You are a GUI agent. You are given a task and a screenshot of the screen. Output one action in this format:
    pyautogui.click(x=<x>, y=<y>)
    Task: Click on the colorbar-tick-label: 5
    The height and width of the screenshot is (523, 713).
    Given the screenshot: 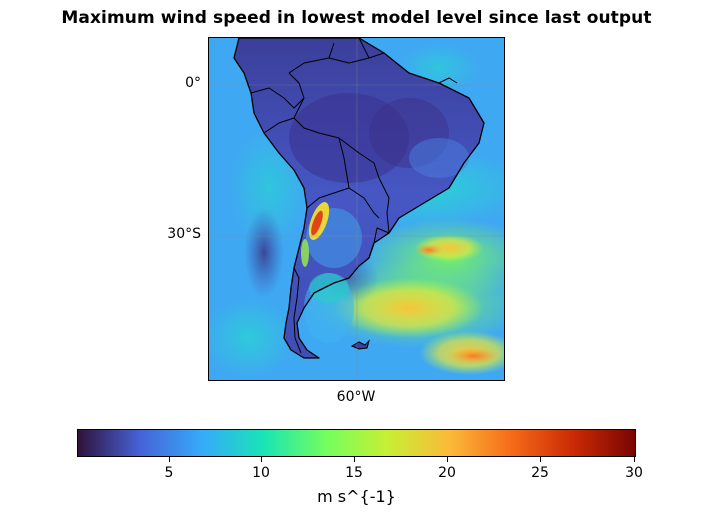 What is the action you would take?
    pyautogui.click(x=169, y=473)
    